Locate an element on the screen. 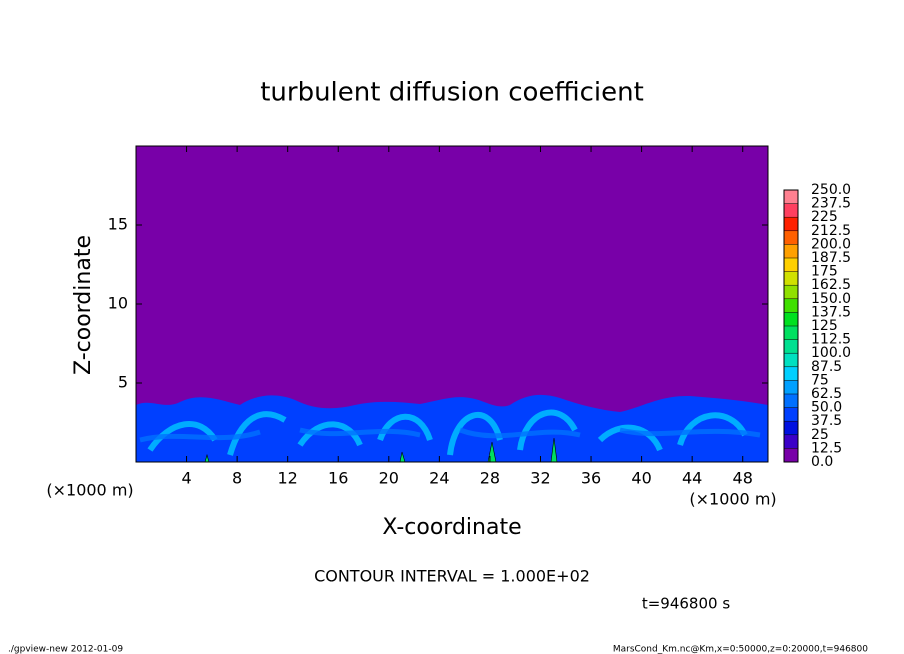 The height and width of the screenshot is (654, 904). x-tick-label: 32 is located at coordinates (540, 478).